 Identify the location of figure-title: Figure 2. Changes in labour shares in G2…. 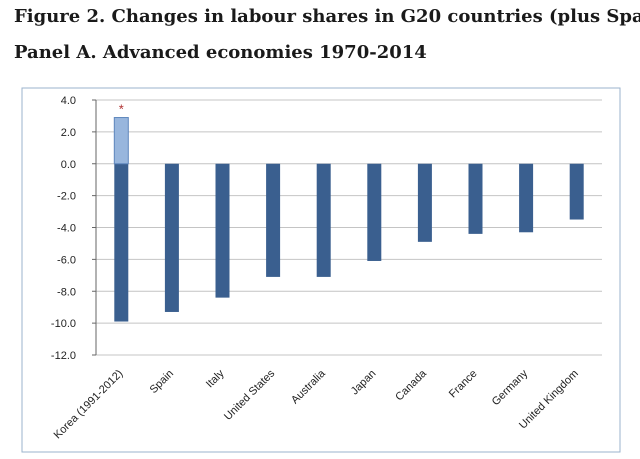
(327, 16).